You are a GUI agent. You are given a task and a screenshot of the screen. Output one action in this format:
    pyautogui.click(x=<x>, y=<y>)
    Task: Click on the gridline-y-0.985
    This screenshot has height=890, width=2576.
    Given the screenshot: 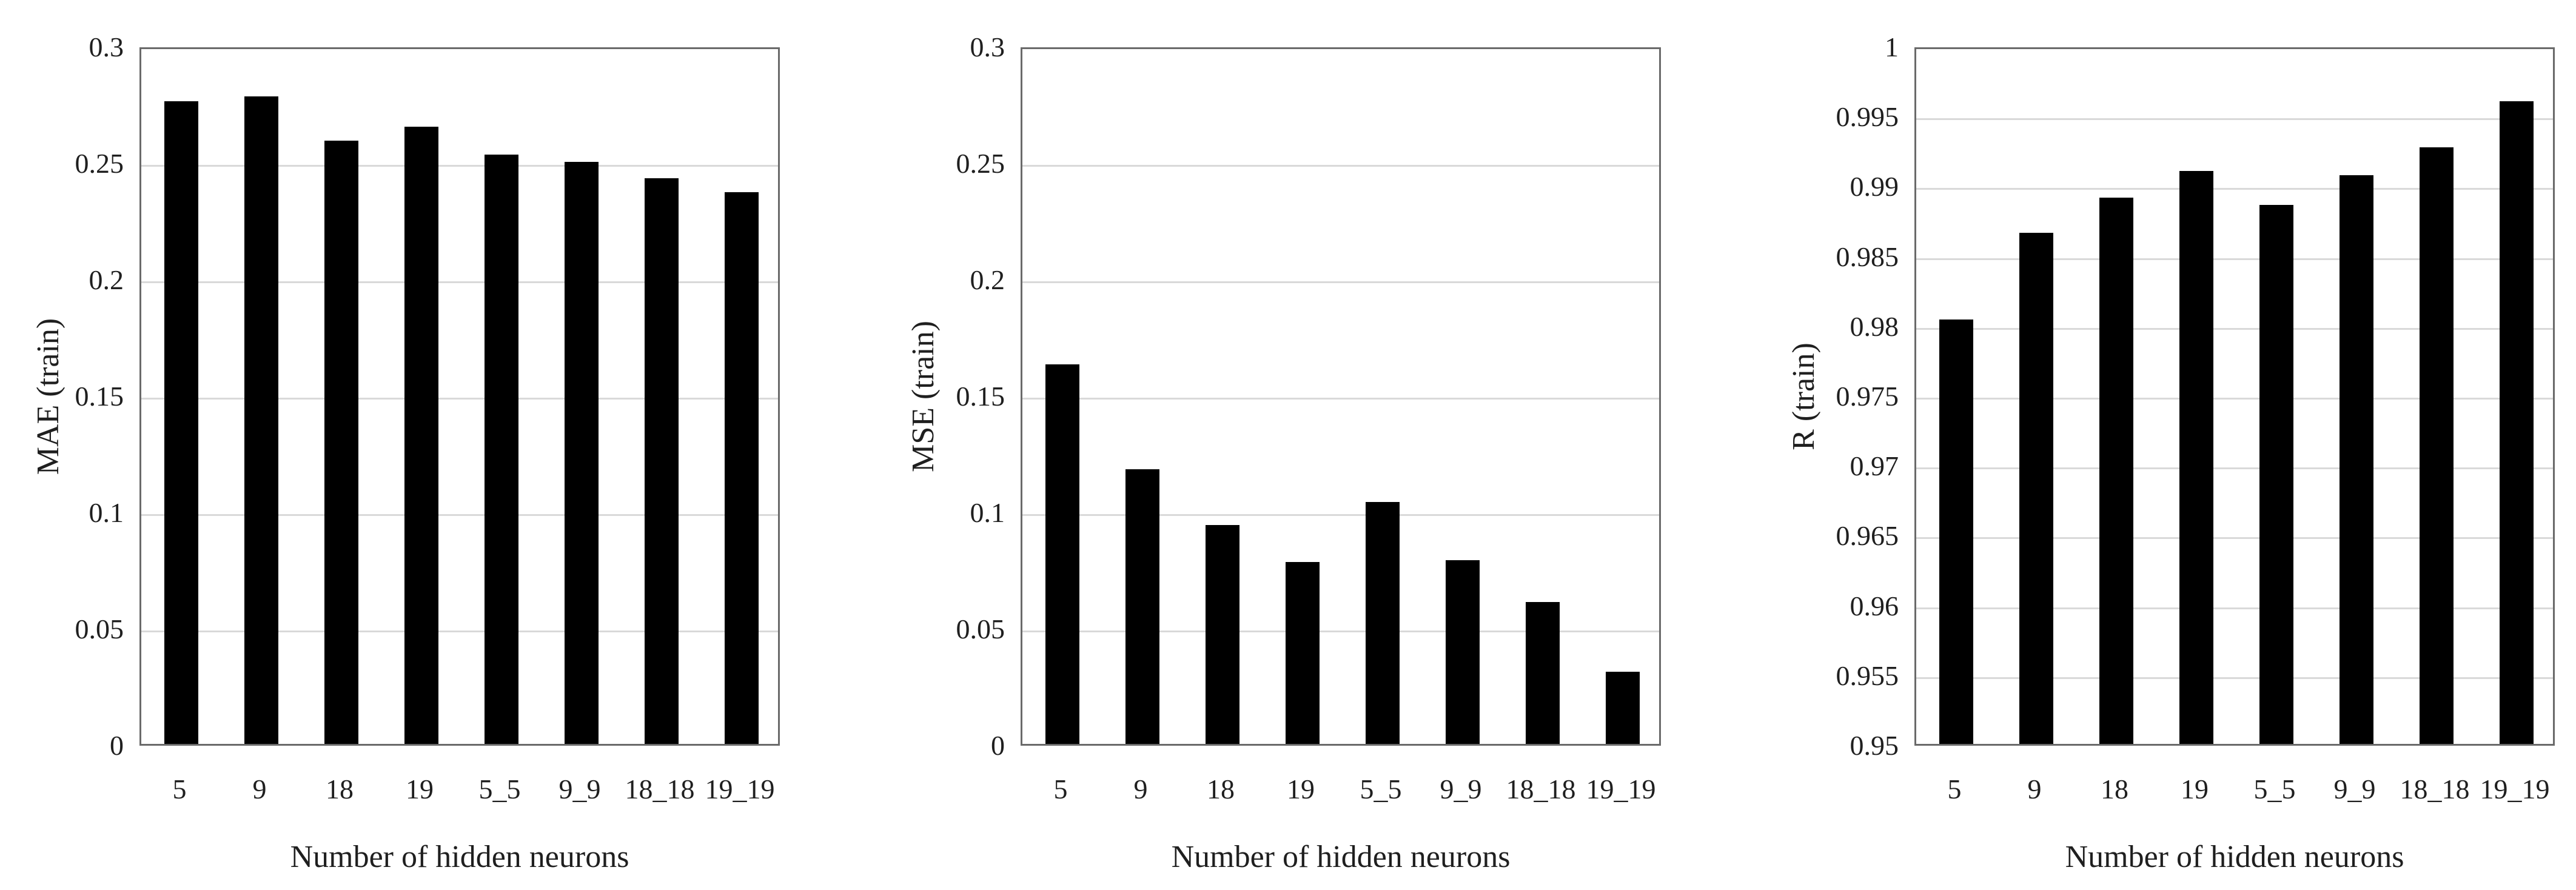 What is the action you would take?
    pyautogui.click(x=2234, y=259)
    